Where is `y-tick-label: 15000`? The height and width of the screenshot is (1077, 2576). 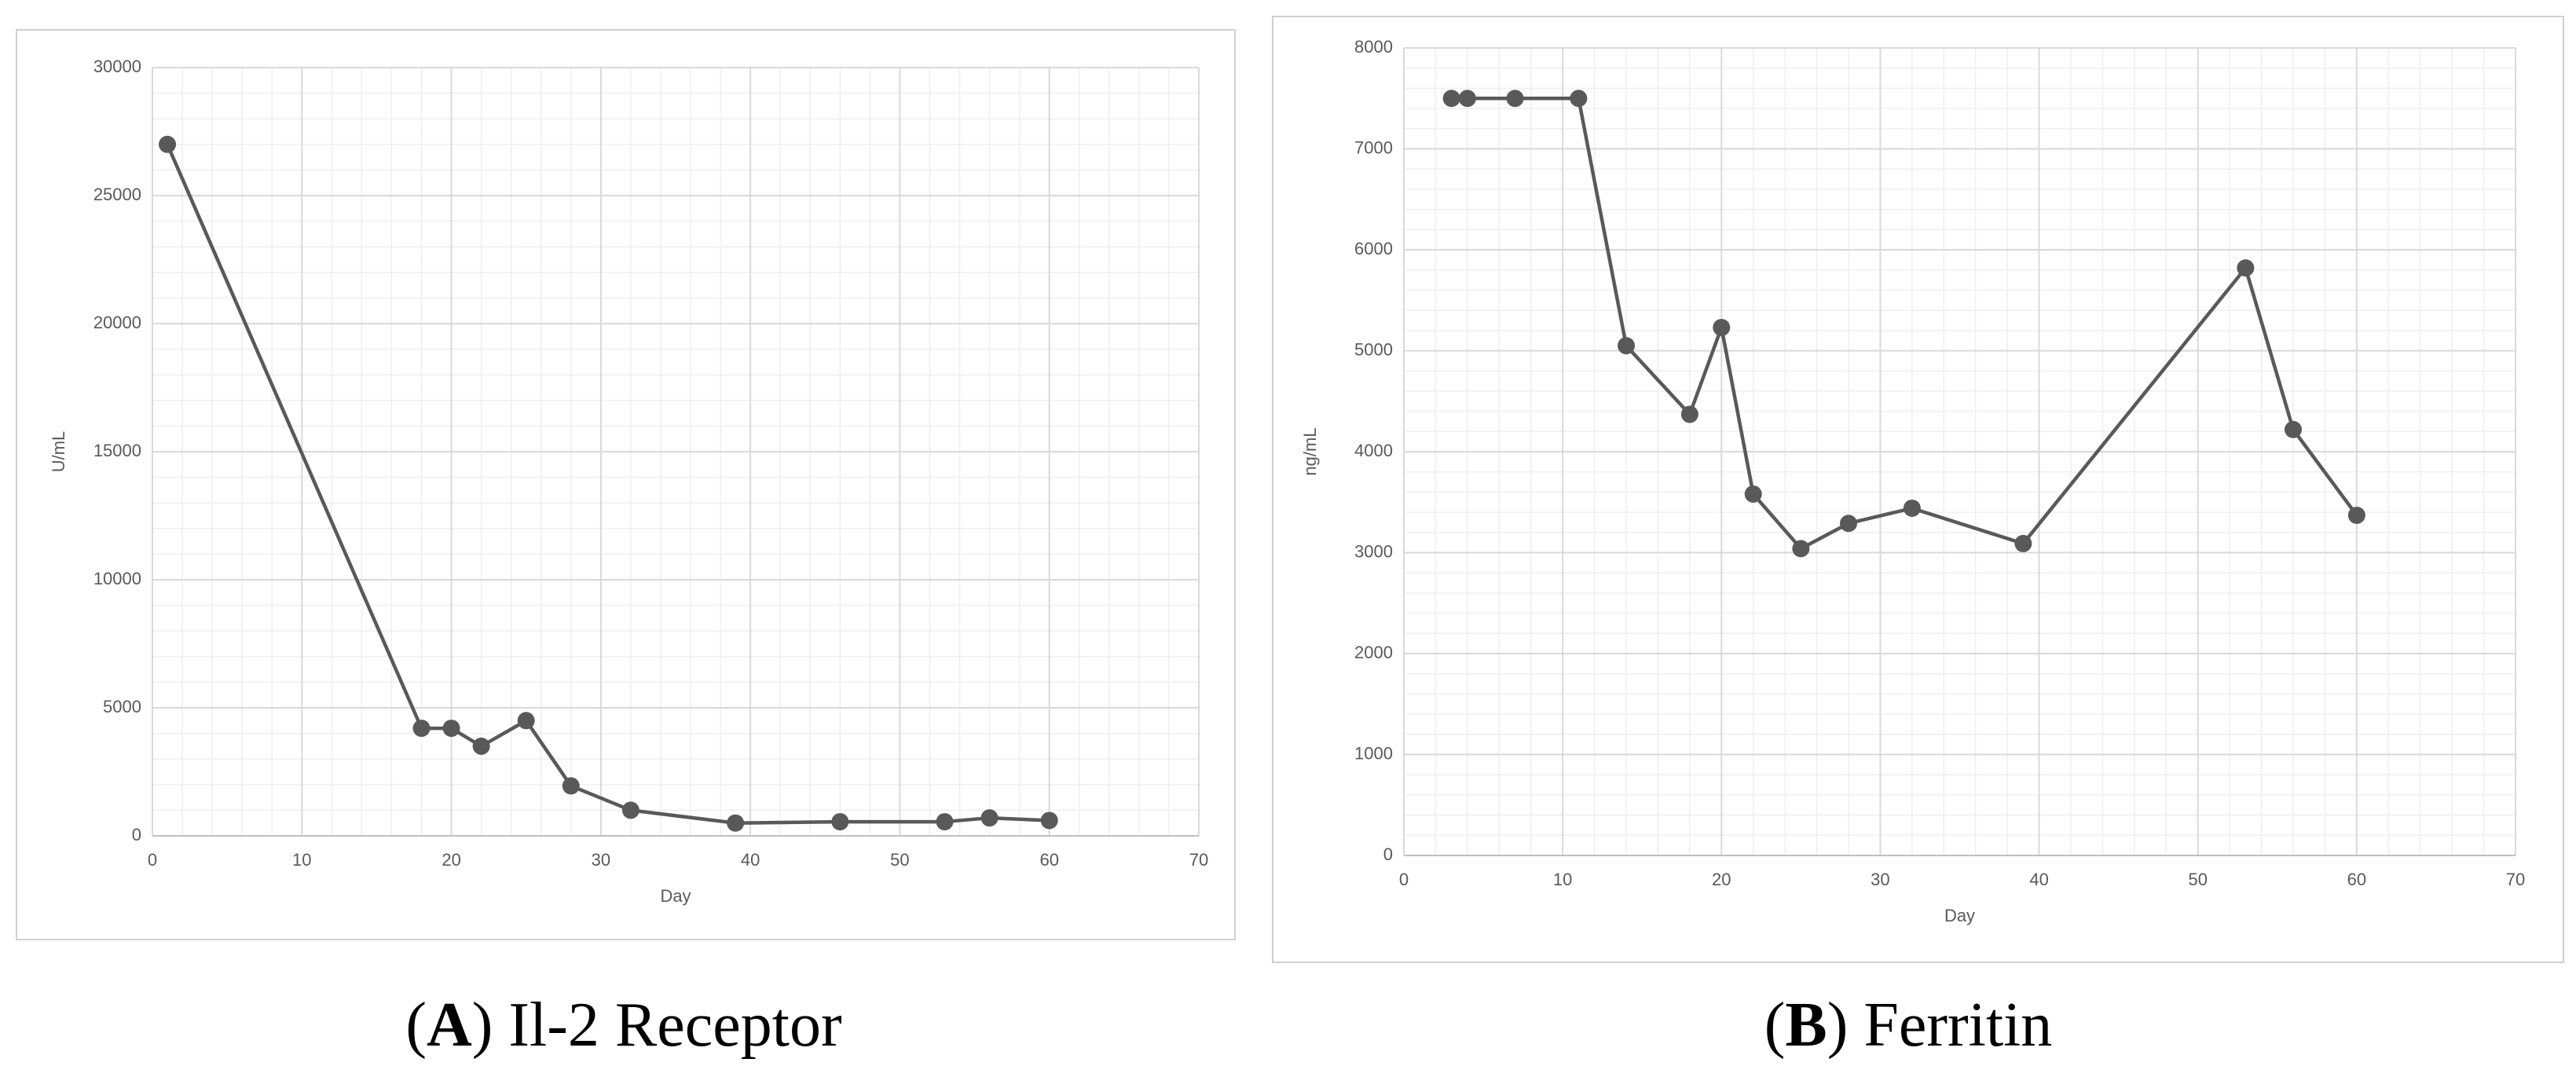
y-tick-label: 15000 is located at coordinates (117, 451).